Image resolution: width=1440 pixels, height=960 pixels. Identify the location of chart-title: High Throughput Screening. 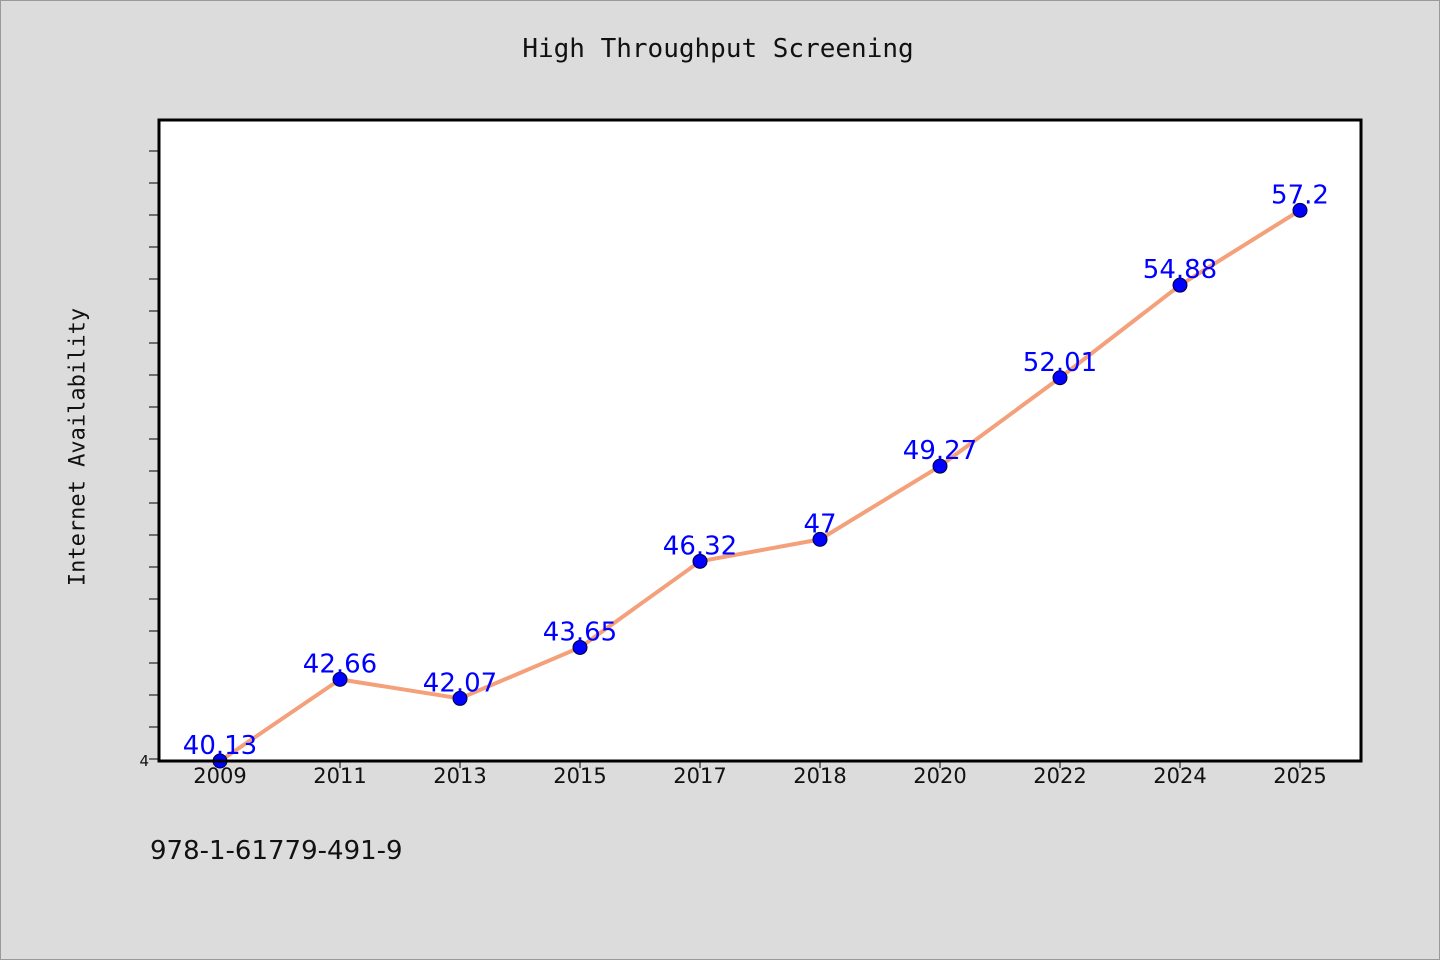
(718, 49).